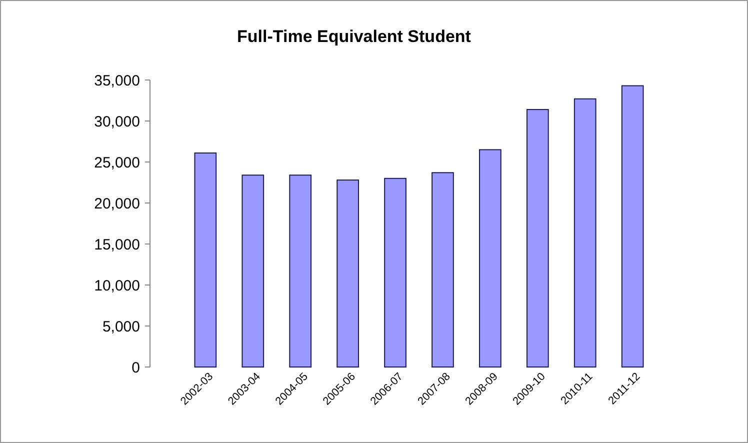 The image size is (748, 443). What do you see at coordinates (136, 367) in the screenshot?
I see `y-tick-label: 0` at bounding box center [136, 367].